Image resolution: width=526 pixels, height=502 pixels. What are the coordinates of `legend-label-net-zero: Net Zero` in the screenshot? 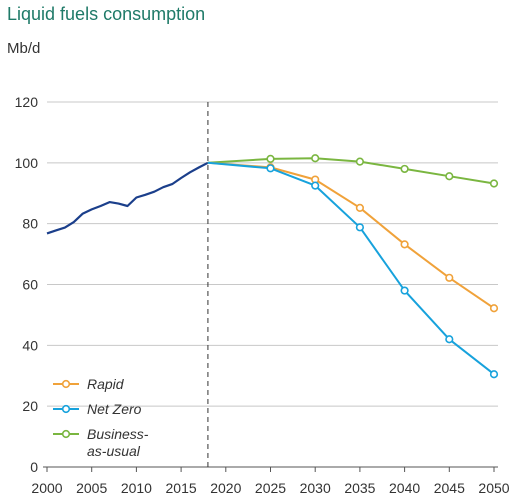 It's located at (114, 409).